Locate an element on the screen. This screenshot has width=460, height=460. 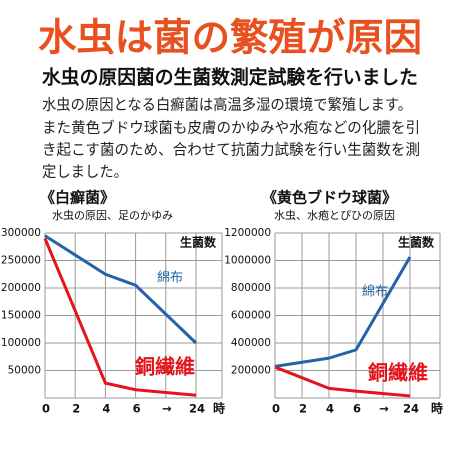
page-title: 水虫は菌の繁殖が原因 is located at coordinates (230, 38).